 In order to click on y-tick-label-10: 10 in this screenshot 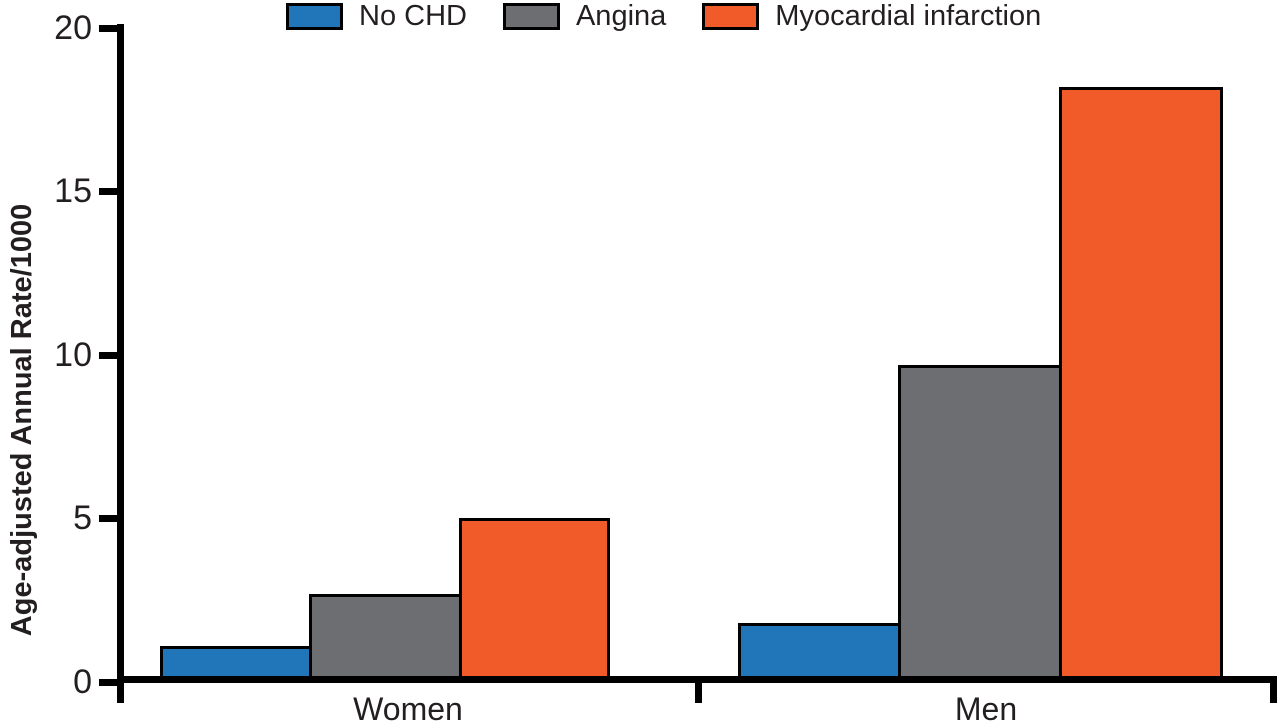, I will do `click(73, 355)`.